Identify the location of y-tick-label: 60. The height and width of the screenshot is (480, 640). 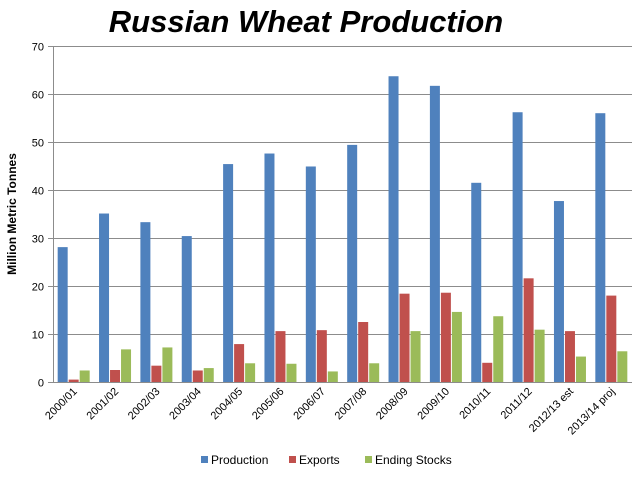
(38, 96).